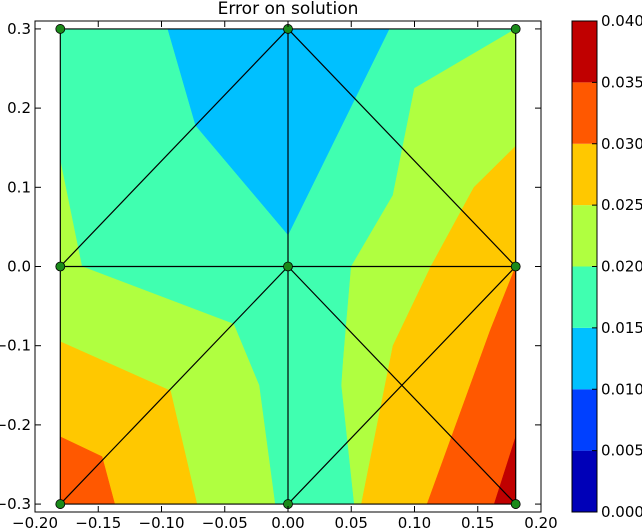 The height and width of the screenshot is (530, 642). What do you see at coordinates (287, 522) in the screenshot?
I see `x-tick-label: 0.00` at bounding box center [287, 522].